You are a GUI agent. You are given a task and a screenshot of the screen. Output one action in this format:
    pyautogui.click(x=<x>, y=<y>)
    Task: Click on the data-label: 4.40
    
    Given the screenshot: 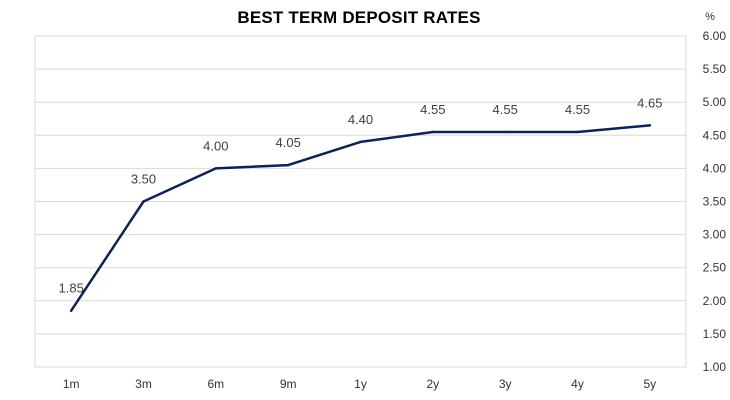 What is the action you would take?
    pyautogui.click(x=360, y=119)
    